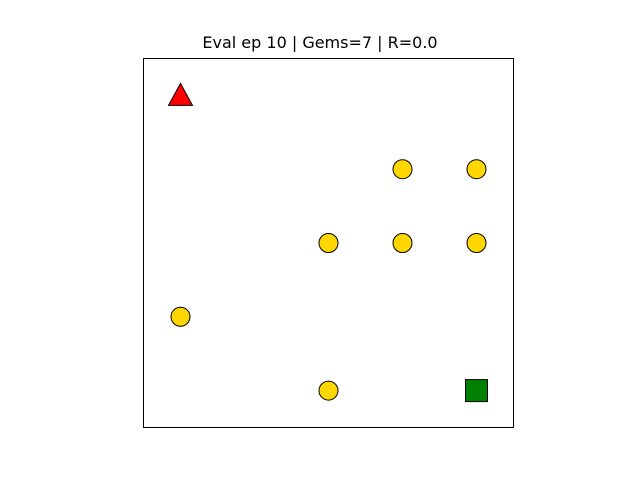  I want to click on square-goal-icon, so click(476, 391).